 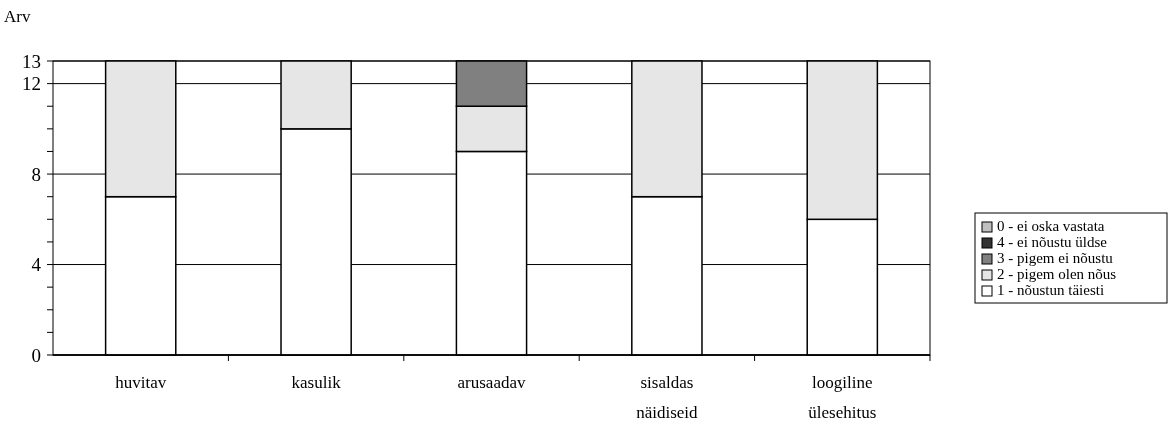 What do you see at coordinates (36, 174) in the screenshot?
I see `y-tick-label: 8` at bounding box center [36, 174].